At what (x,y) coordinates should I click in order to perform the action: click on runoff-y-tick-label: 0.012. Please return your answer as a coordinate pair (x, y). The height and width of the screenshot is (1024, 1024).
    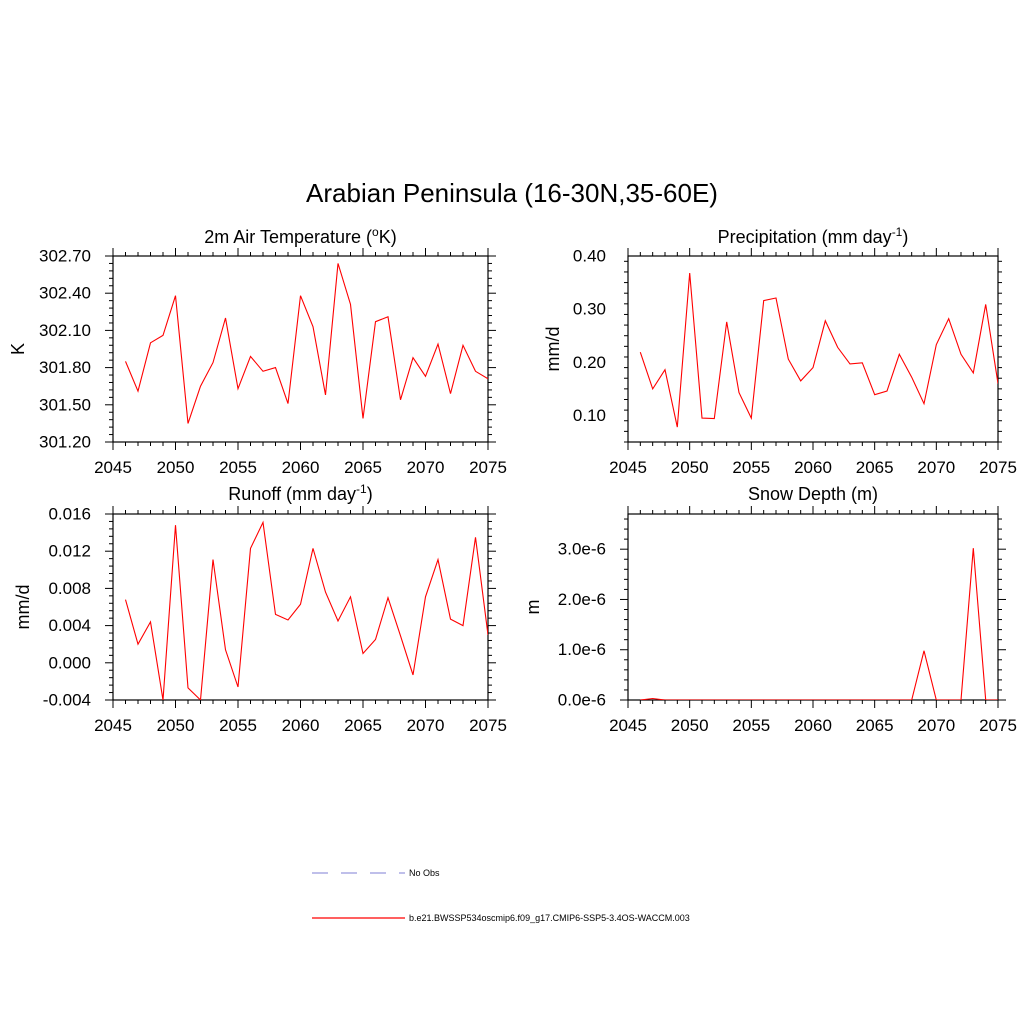
    Looking at the image, I should click on (69, 551).